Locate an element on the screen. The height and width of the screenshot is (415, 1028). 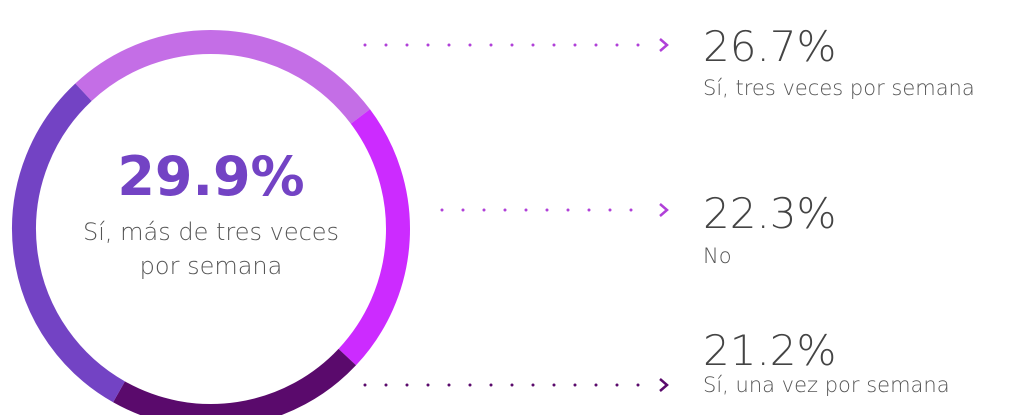
value-label: 22.3% is located at coordinates (770, 213).